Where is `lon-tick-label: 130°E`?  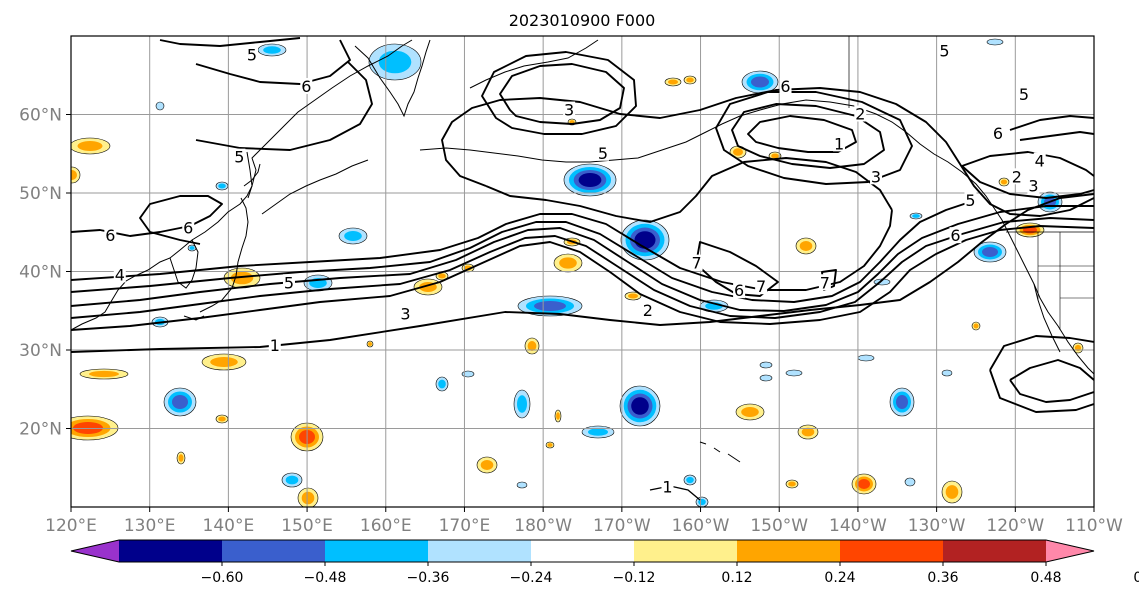 lon-tick-label: 130°E is located at coordinates (150, 526).